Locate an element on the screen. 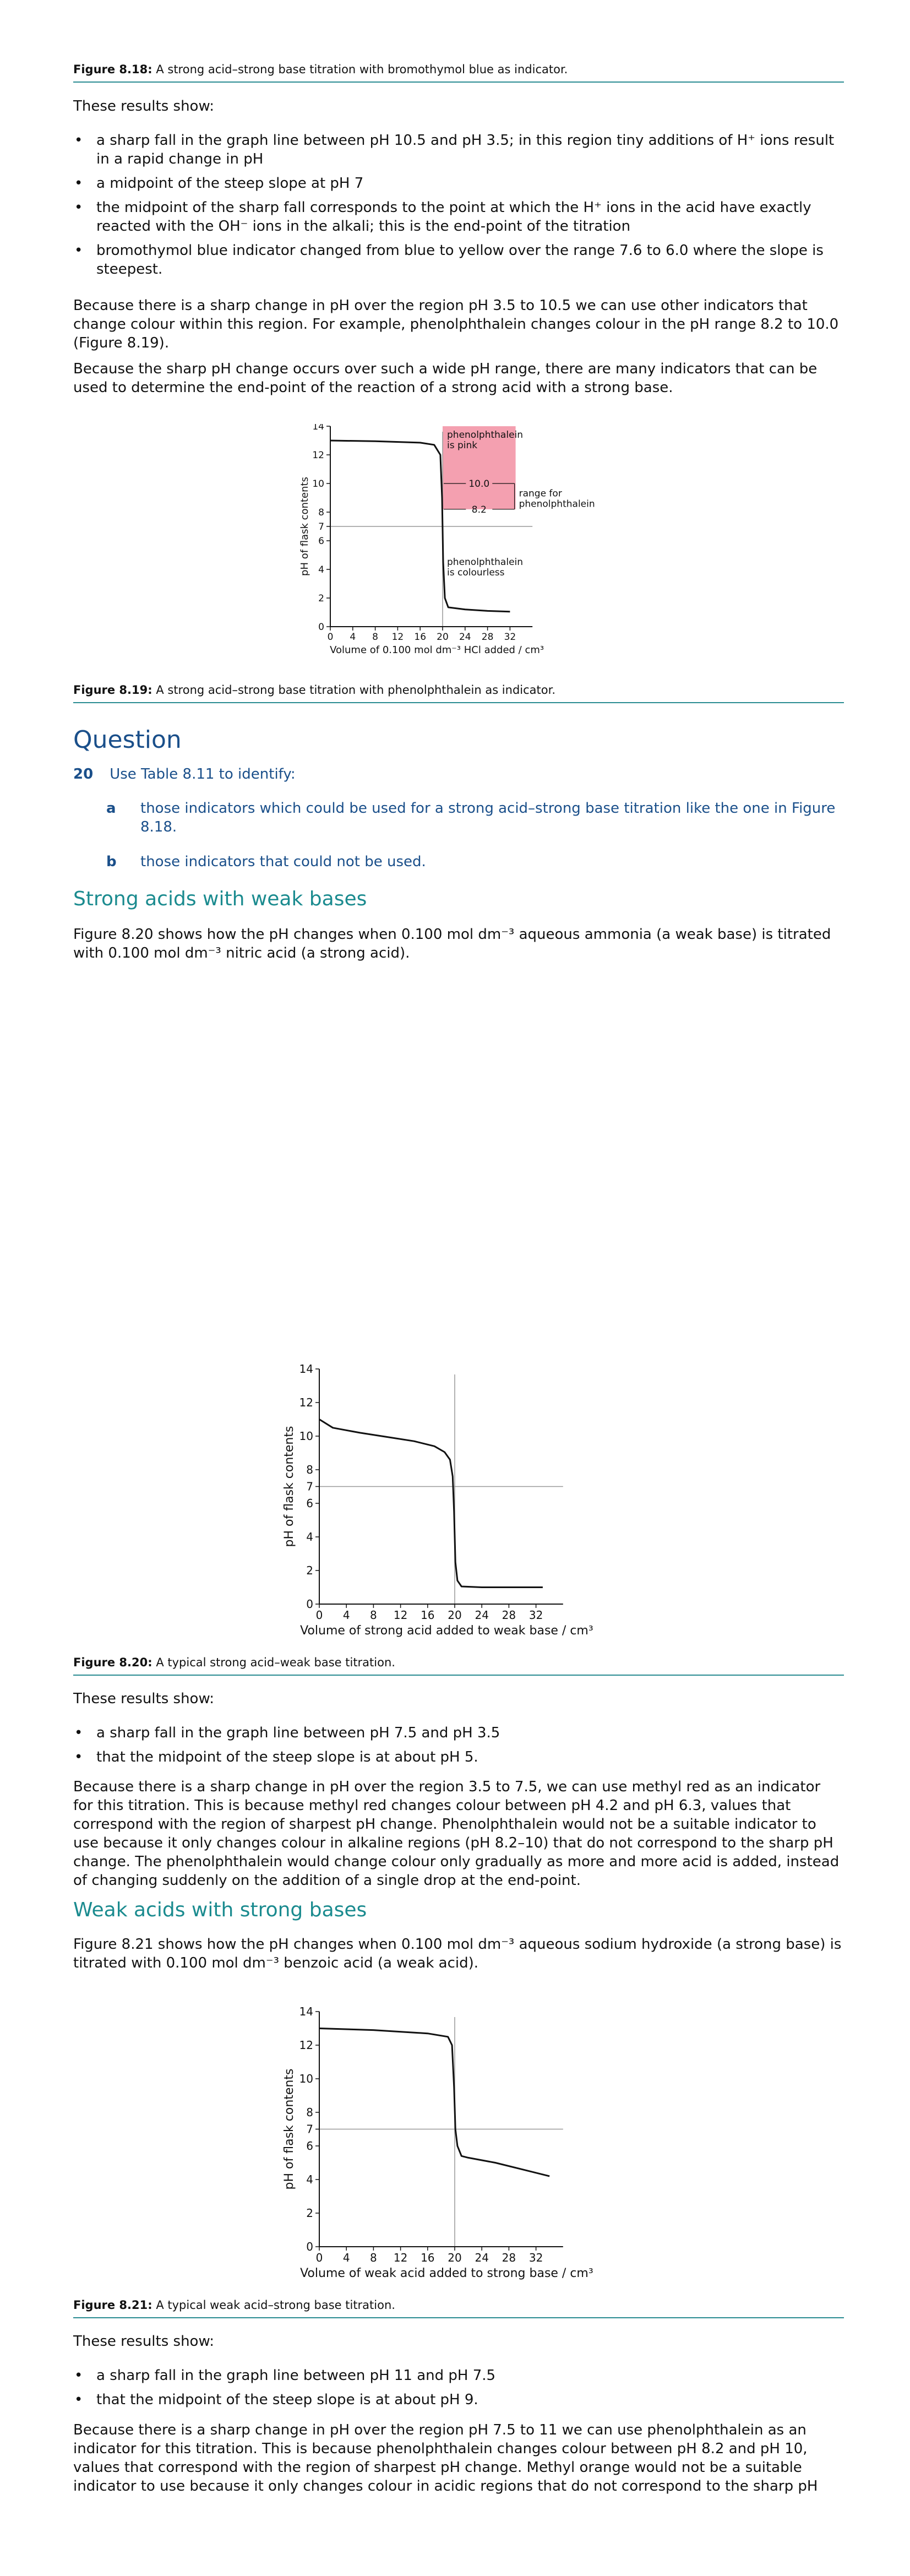  band-label: is colourless is located at coordinates (476, 572).